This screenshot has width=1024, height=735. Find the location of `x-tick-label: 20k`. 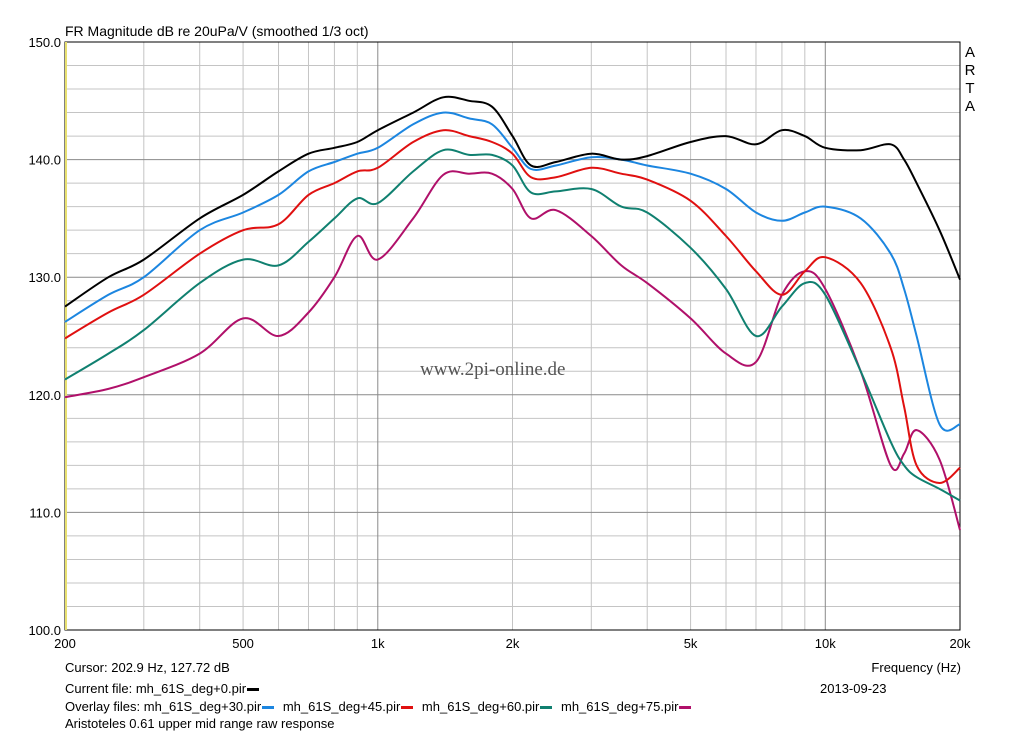

x-tick-label: 20k is located at coordinates (960, 643).